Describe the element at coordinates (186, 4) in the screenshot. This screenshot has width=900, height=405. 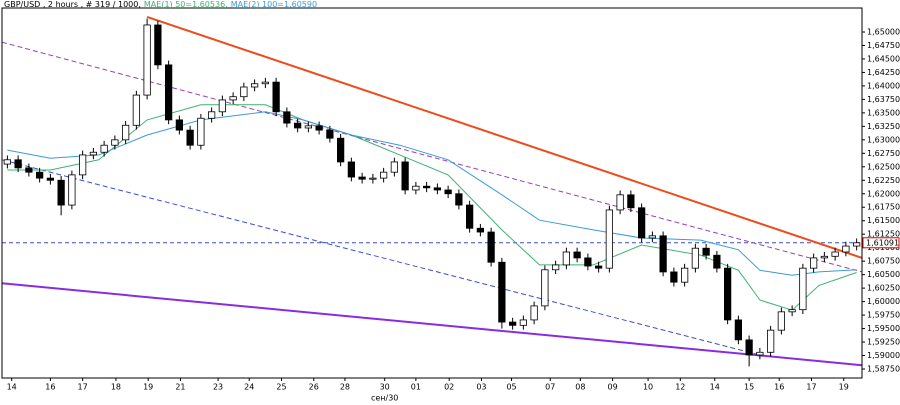
I see `legend-entry: MAE(1) 50=1,60536,` at that location.